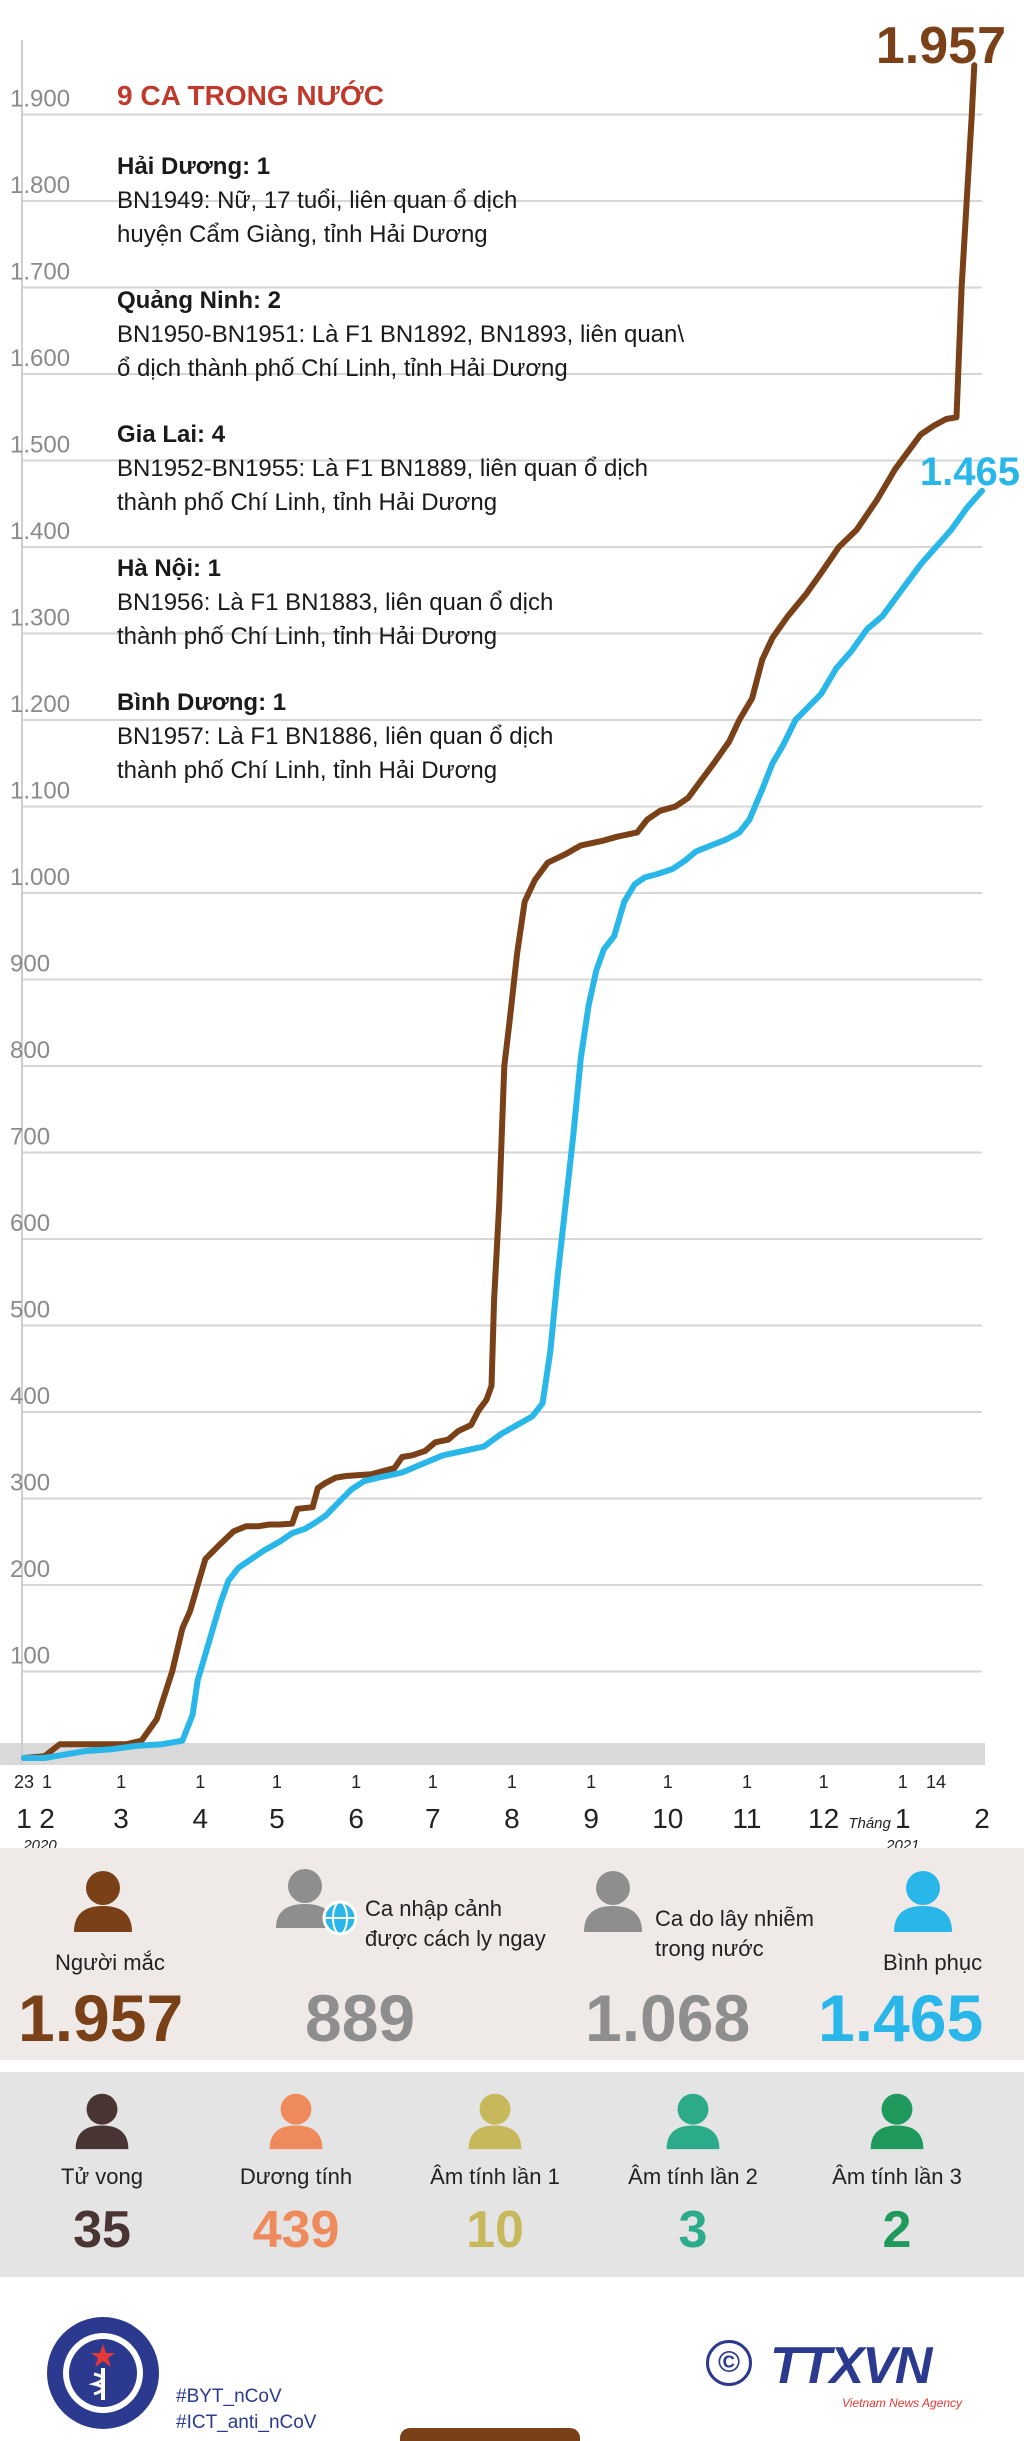  What do you see at coordinates (169, 568) in the screenshot?
I see `annotation-region: Hà Nội: 1` at bounding box center [169, 568].